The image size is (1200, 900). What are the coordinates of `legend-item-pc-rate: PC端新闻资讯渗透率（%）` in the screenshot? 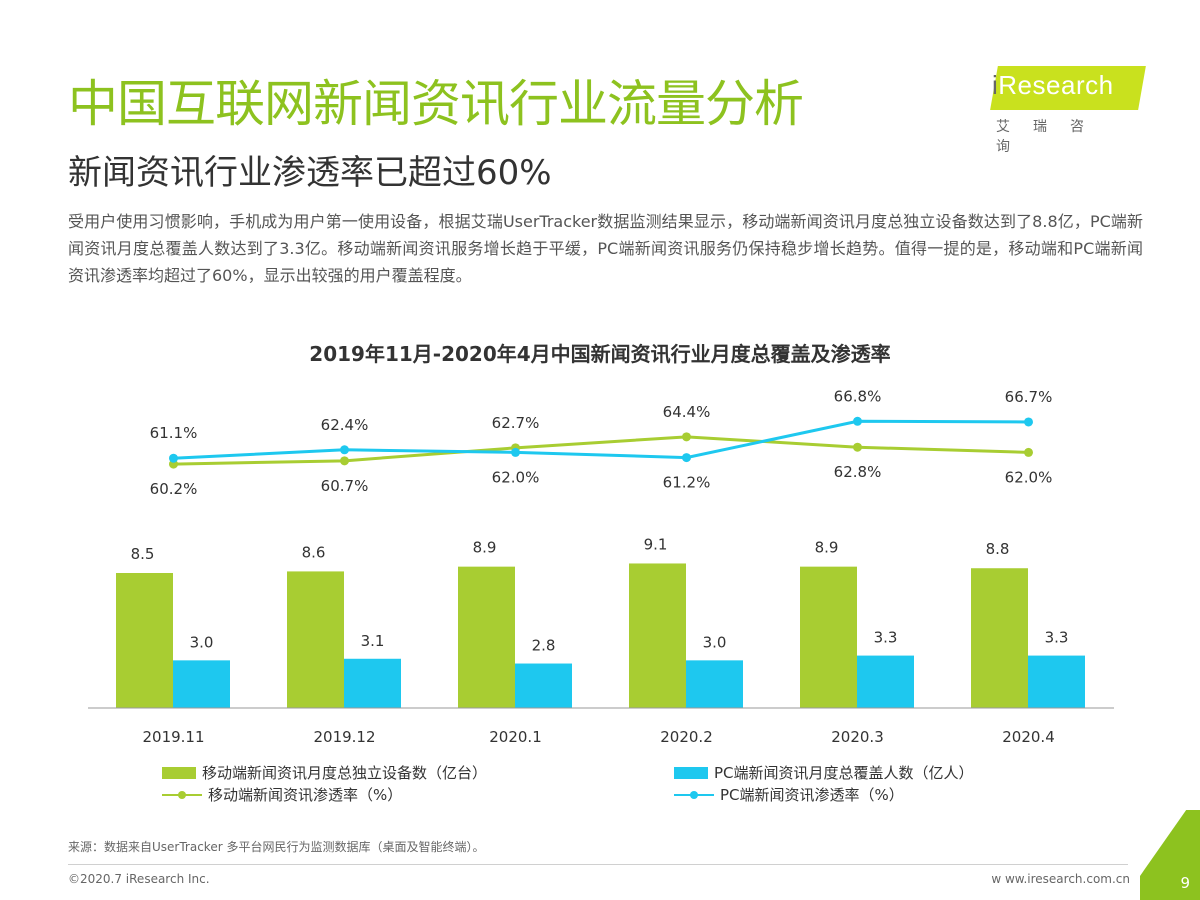 It's located at (789, 794).